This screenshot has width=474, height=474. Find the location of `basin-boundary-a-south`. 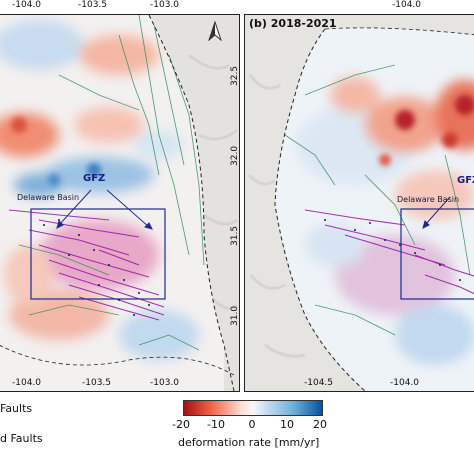

basin-boundary-a-south is located at coordinates (117, 360).